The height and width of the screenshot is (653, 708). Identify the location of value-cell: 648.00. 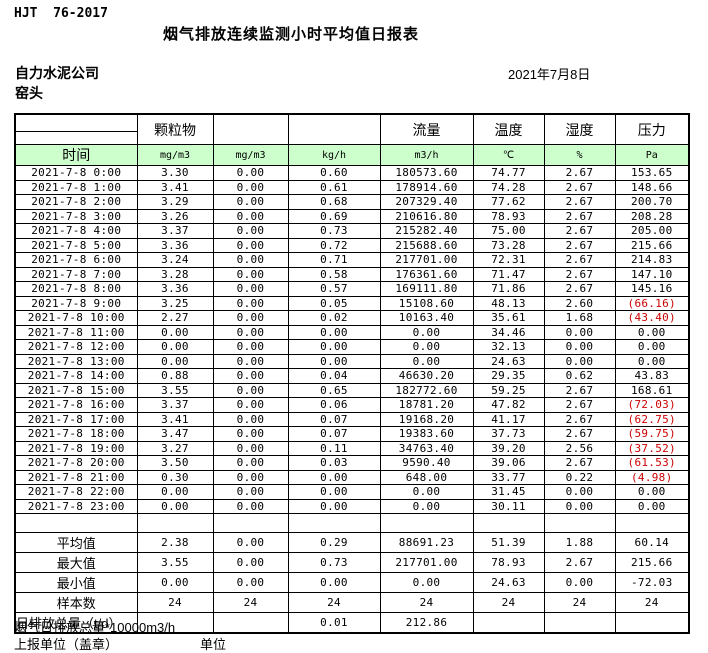
(426, 477).